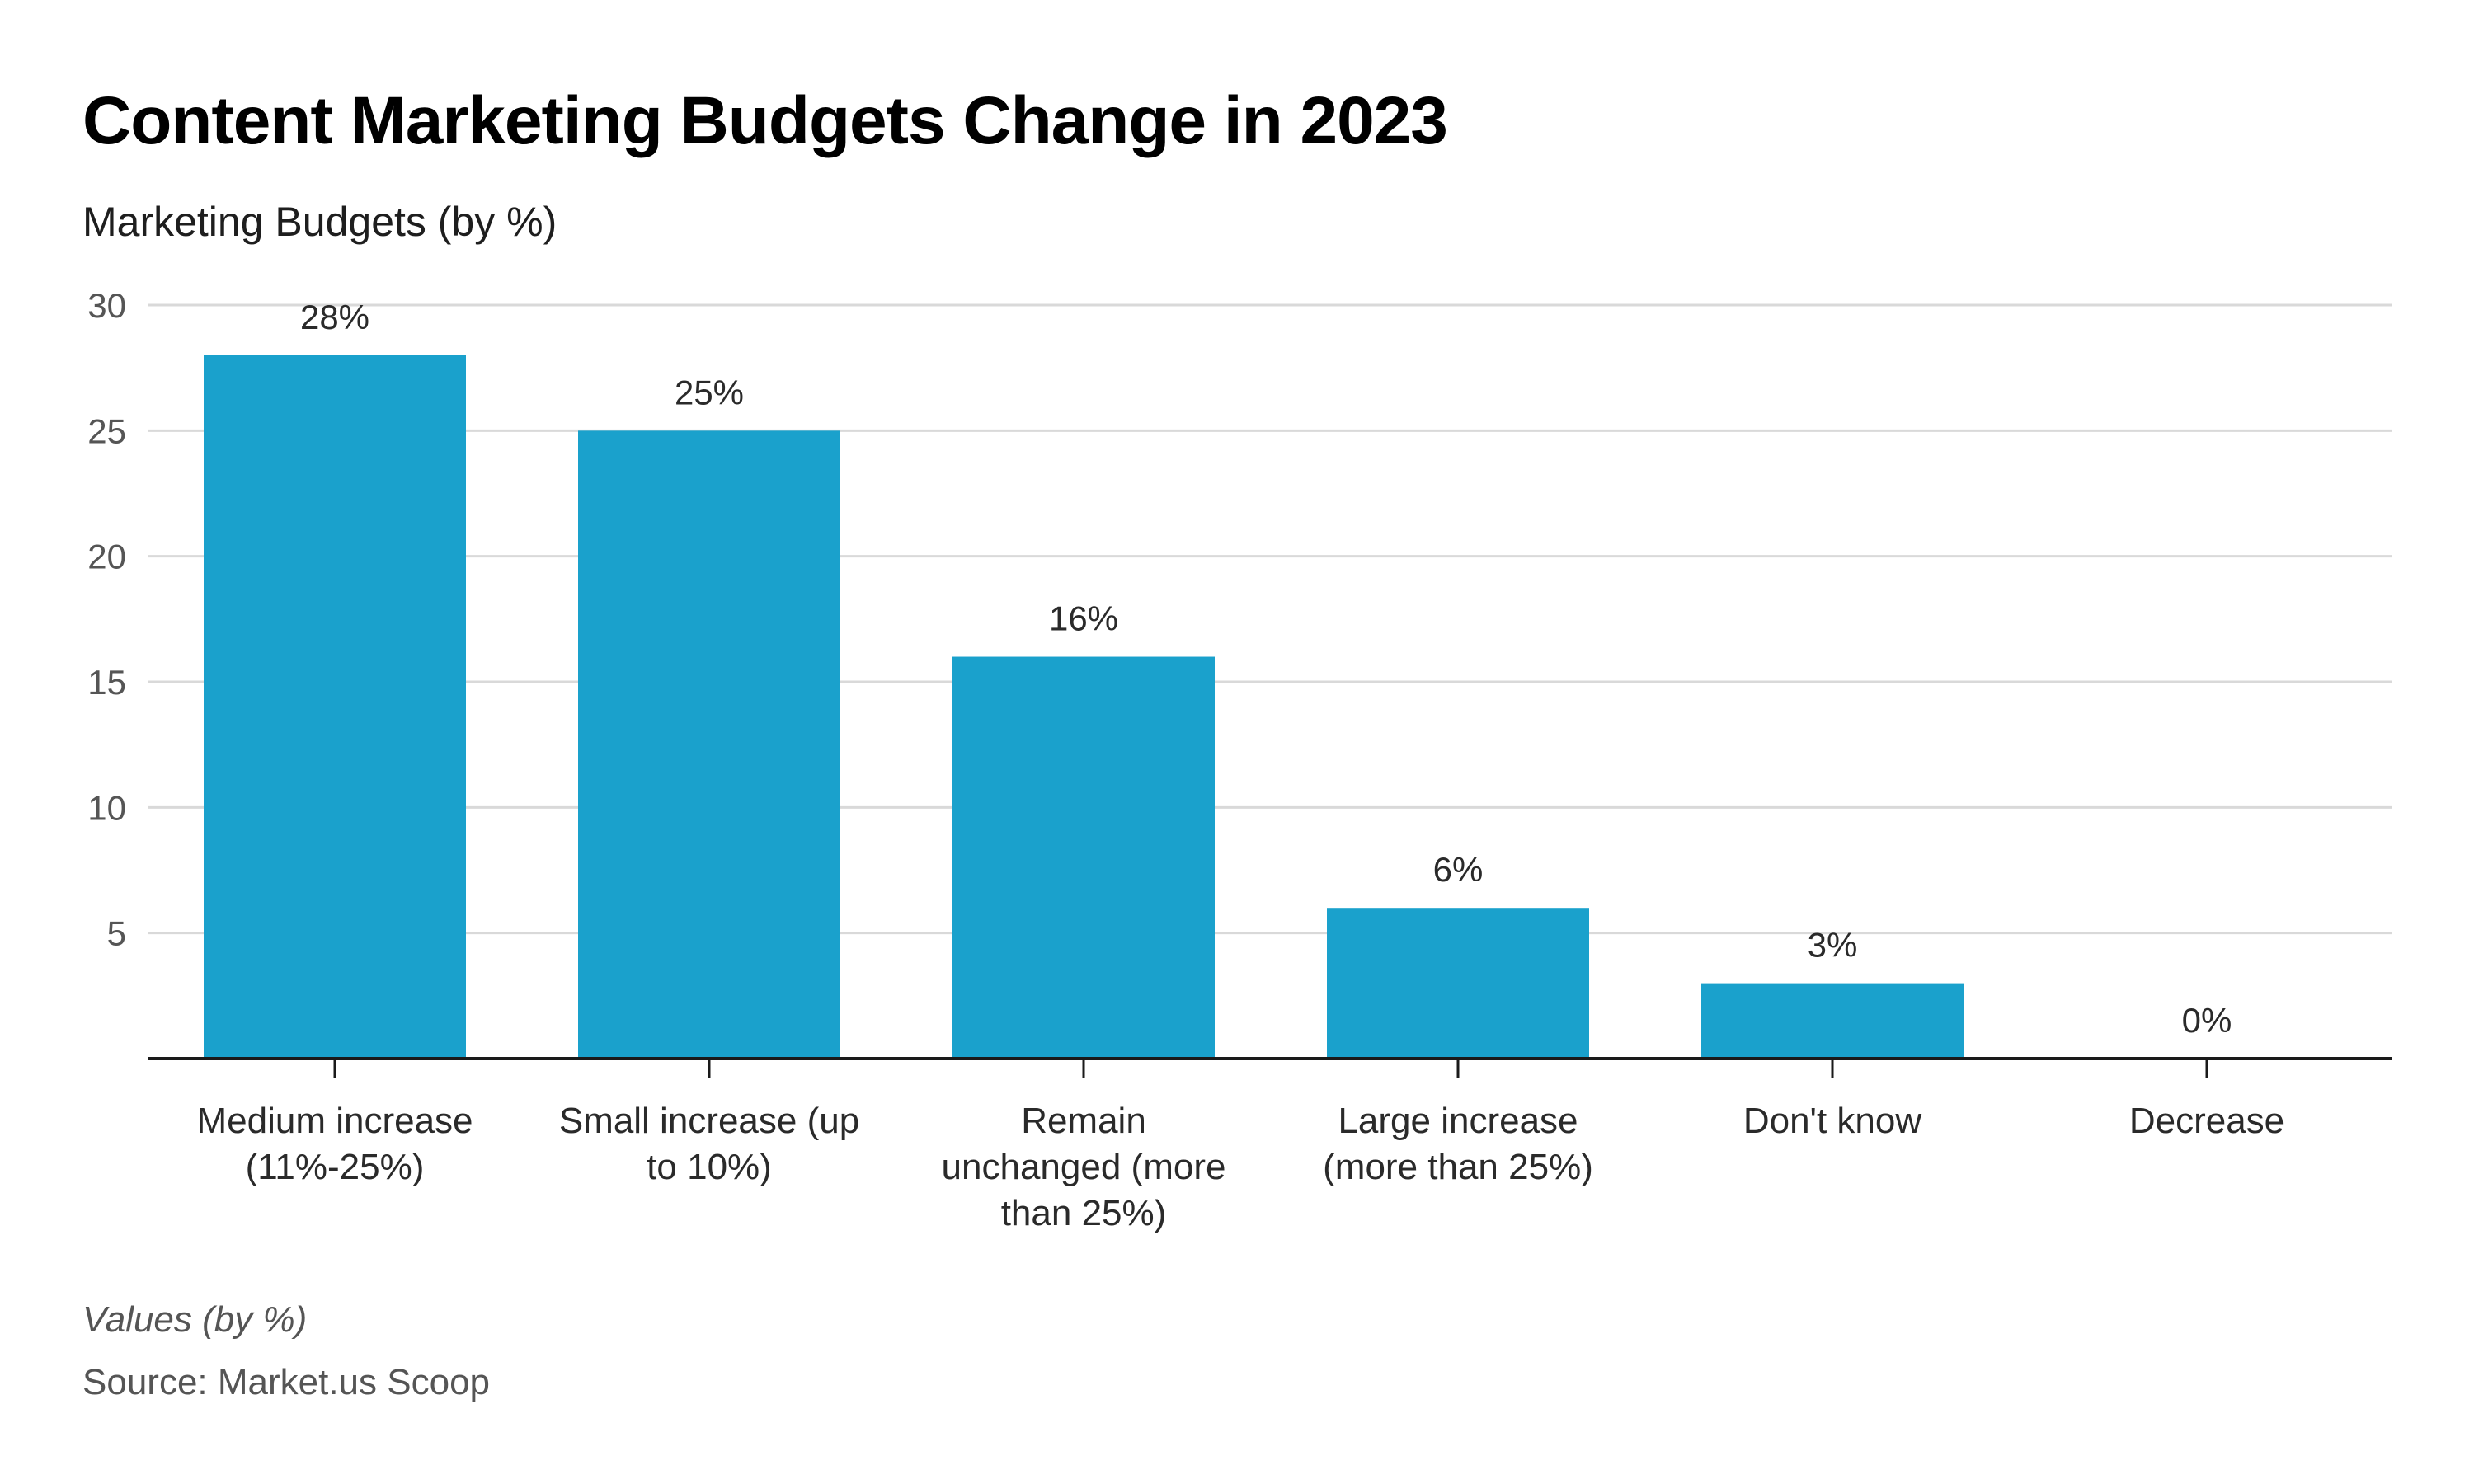  What do you see at coordinates (286, 1382) in the screenshot?
I see `source-note: Source: Market.us Scoop` at bounding box center [286, 1382].